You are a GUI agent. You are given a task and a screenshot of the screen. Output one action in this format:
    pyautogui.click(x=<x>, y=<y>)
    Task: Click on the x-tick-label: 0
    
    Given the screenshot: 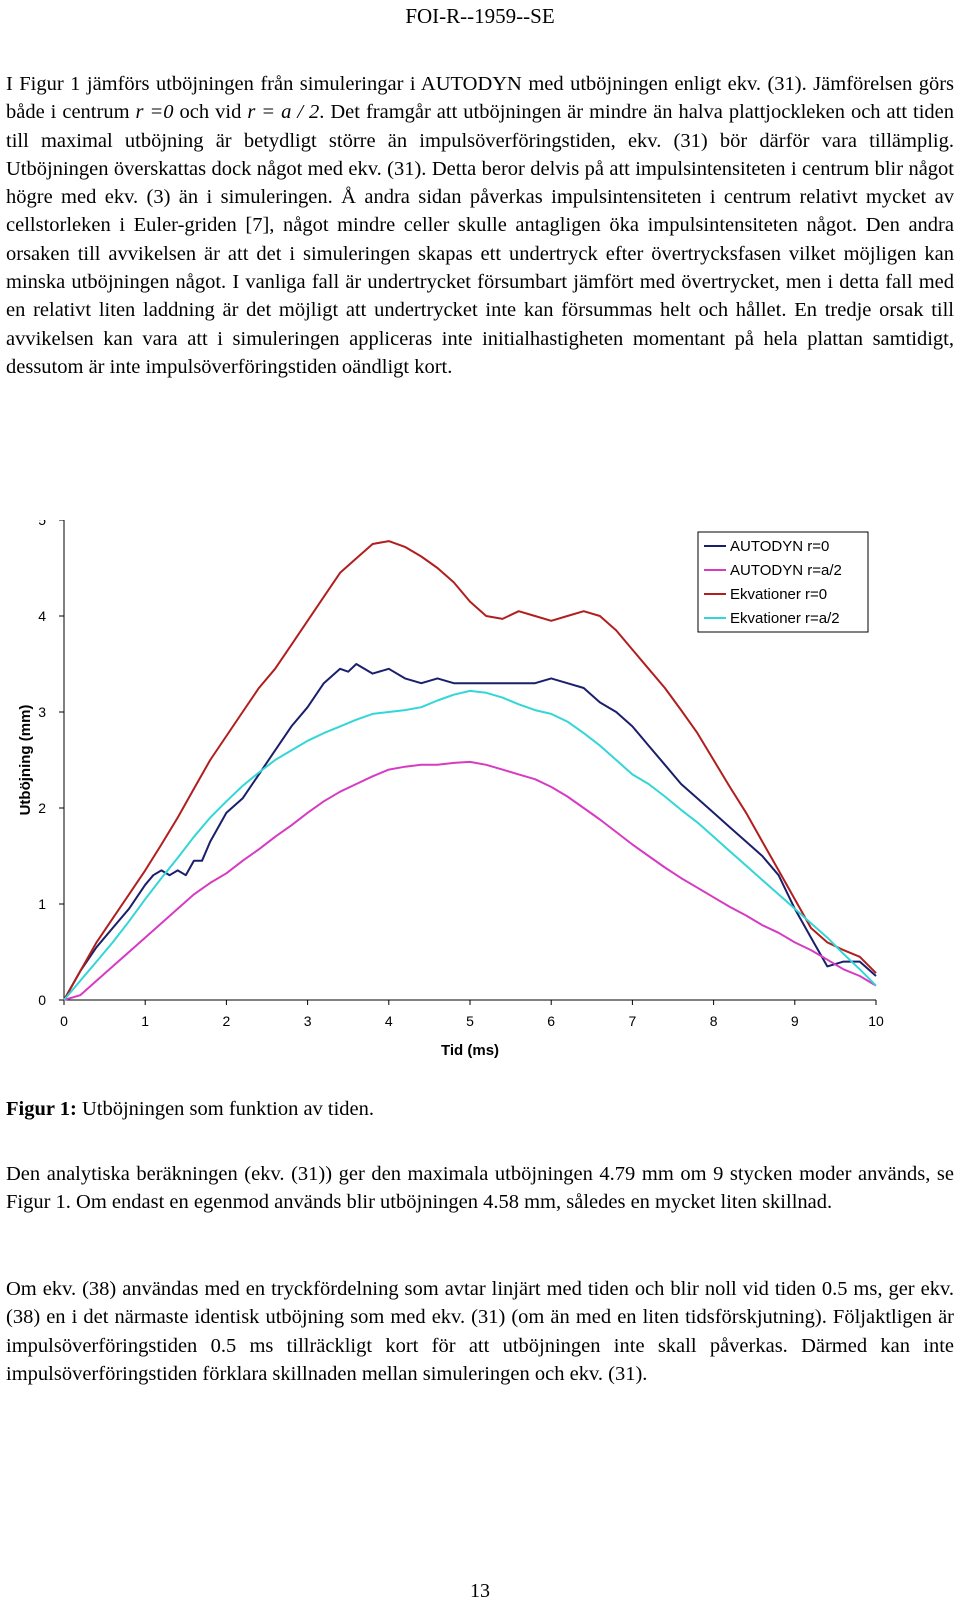 What is the action you would take?
    pyautogui.click(x=64, y=1021)
    